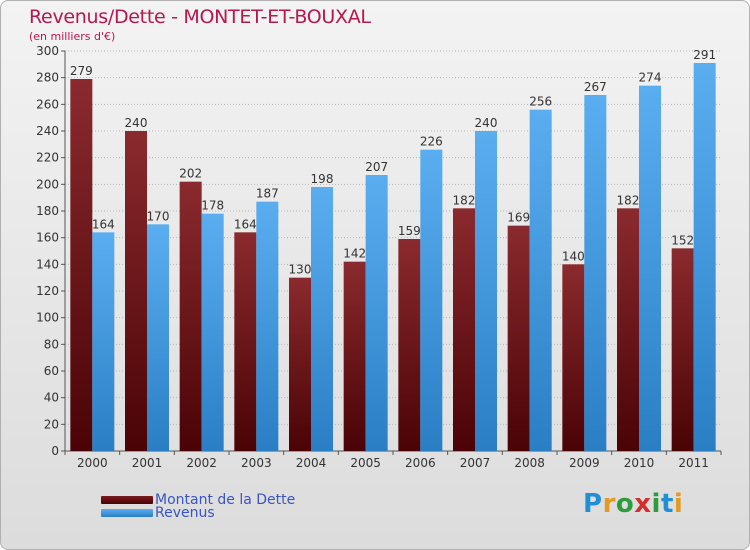 This screenshot has height=550, width=750. Describe the element at coordinates (595, 87) in the screenshot. I see `data-label-revenus: 267` at that location.